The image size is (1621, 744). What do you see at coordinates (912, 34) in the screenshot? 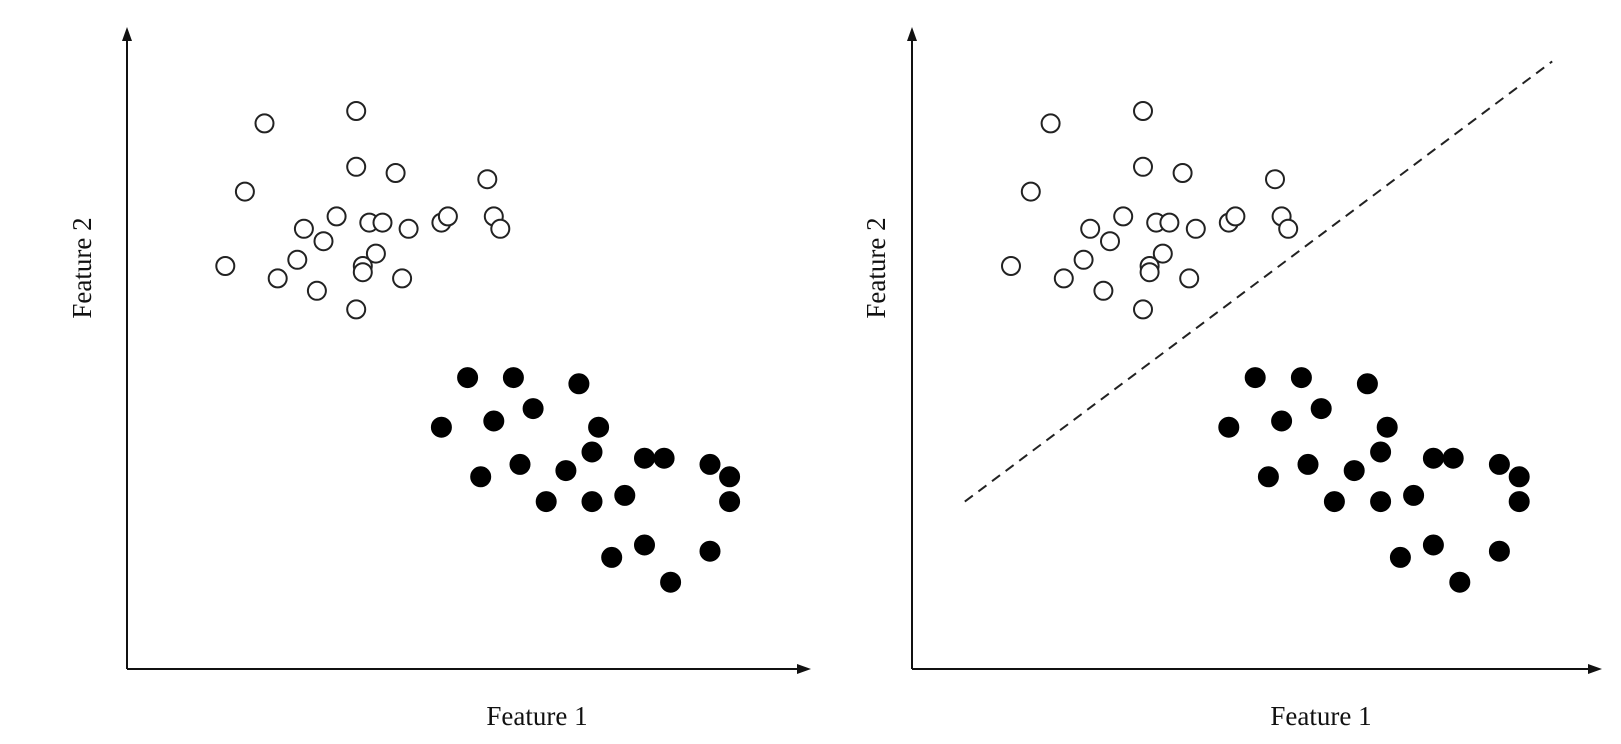
I see `right-y-axis-arrow` at bounding box center [912, 34].